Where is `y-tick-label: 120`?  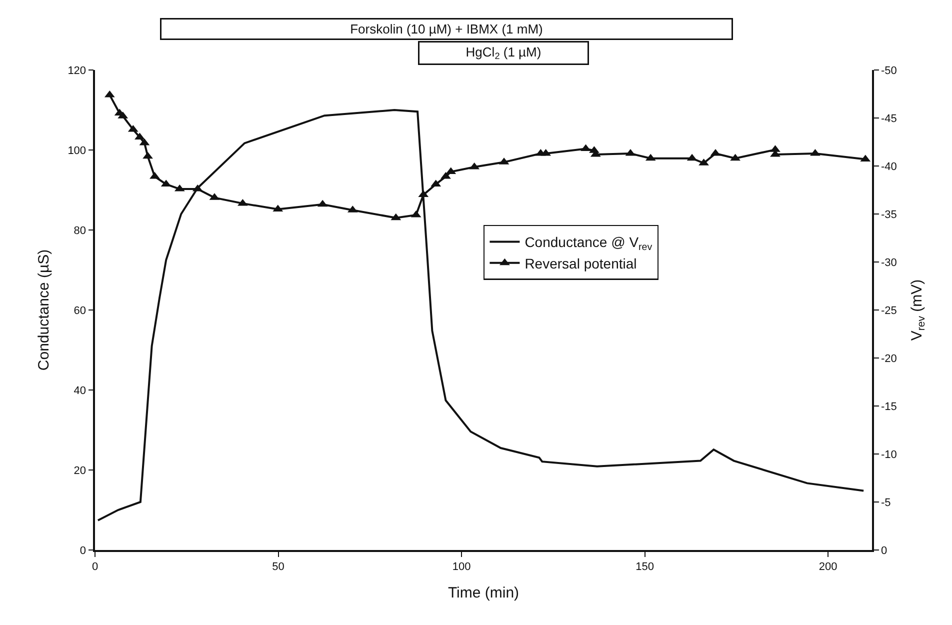
y-tick-label: 120 is located at coordinates (77, 70).